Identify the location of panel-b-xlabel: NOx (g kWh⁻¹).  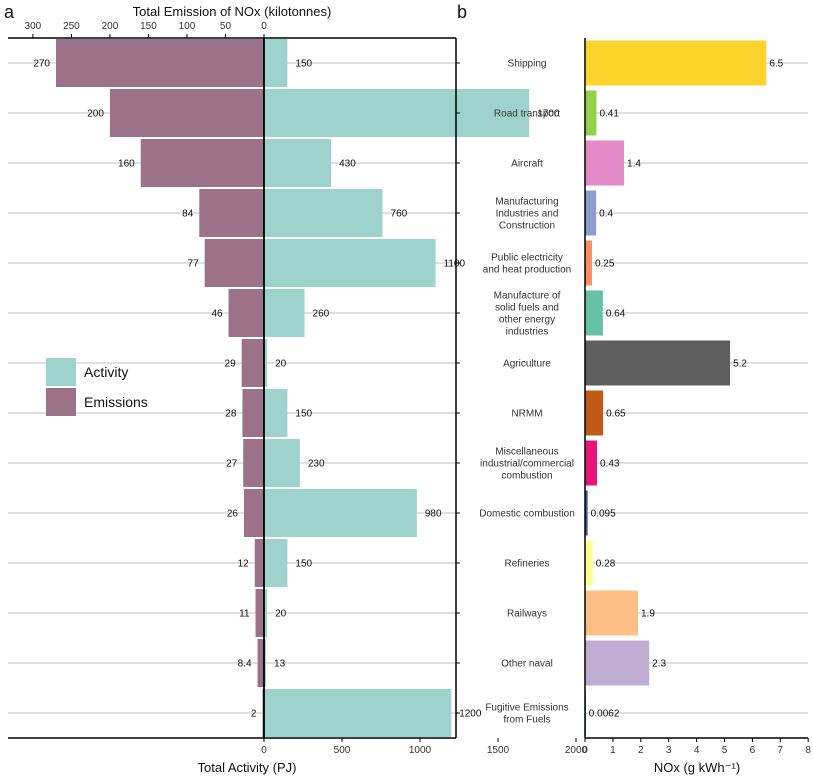
(697, 767).